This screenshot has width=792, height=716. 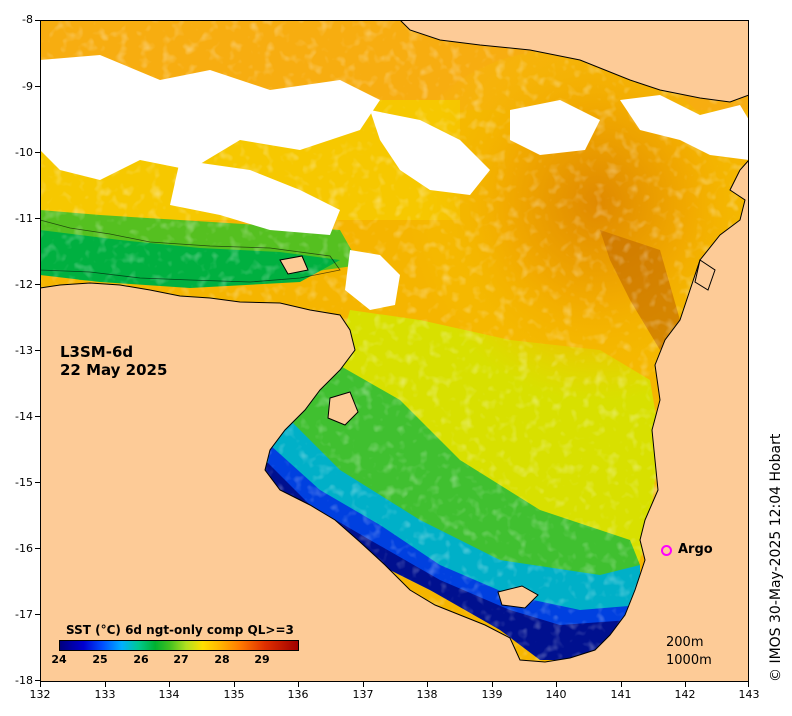 What do you see at coordinates (621, 694) in the screenshot?
I see `x-tick-label: 141` at bounding box center [621, 694].